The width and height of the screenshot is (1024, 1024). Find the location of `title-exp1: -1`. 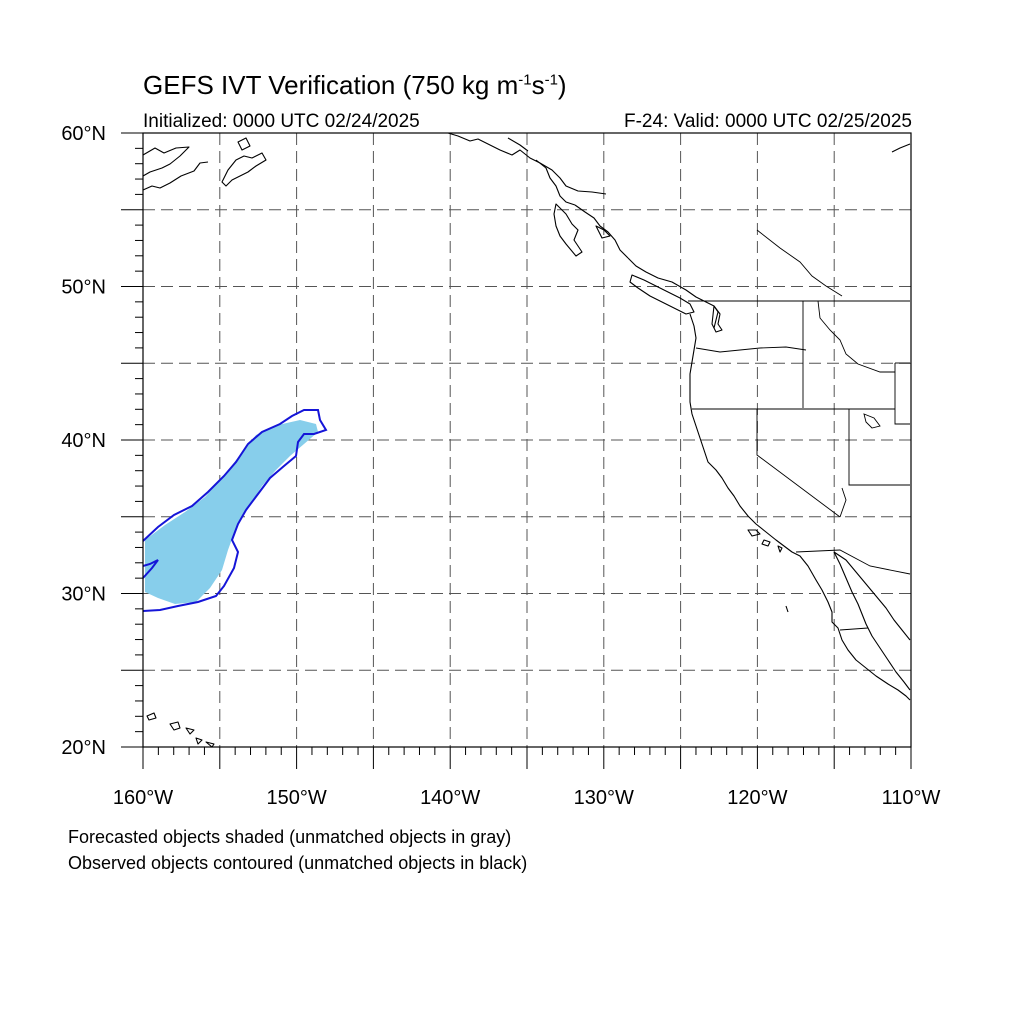

title-exp1: -1 is located at coordinates (525, 80).